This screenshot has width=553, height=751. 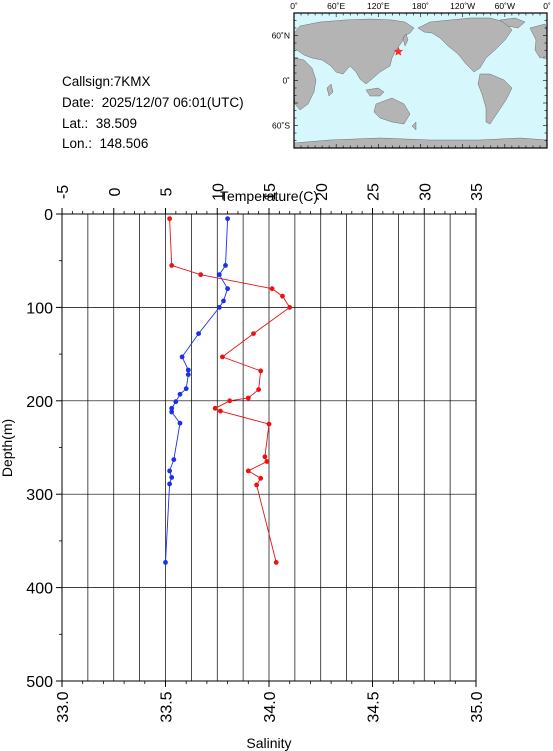 I want to click on salinity-series-line, so click(x=197, y=390).